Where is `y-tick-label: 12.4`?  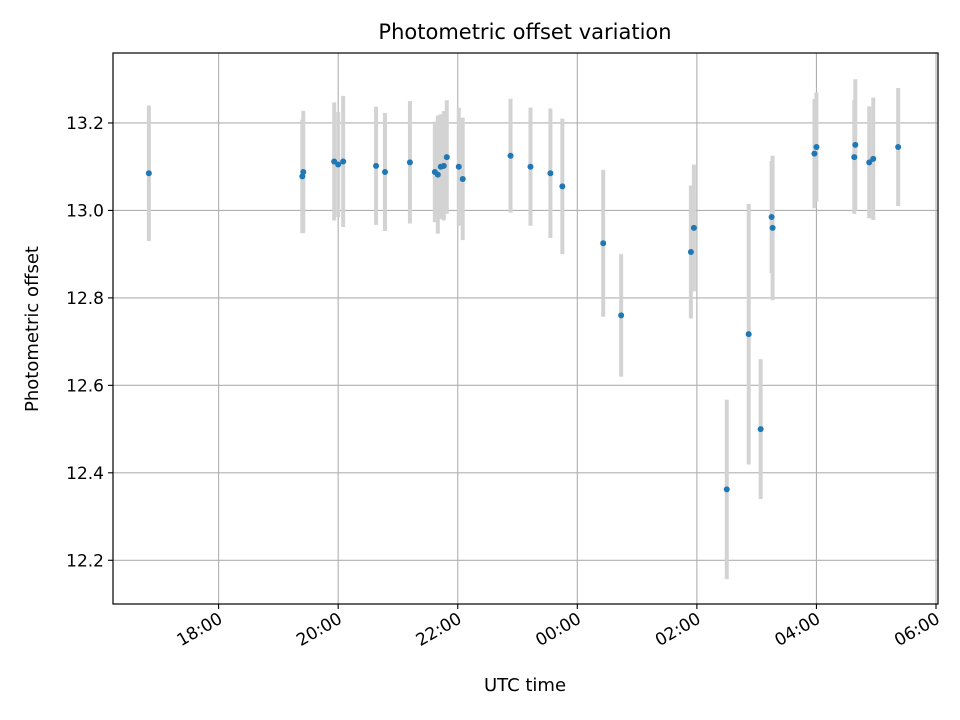 y-tick-label: 12.4 is located at coordinates (85, 474).